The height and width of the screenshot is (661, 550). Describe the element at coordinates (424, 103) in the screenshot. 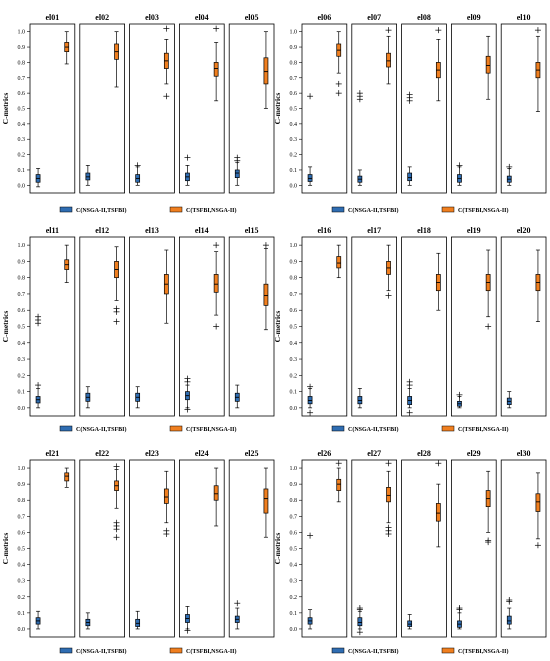

I see `panel-el08: el08` at that location.